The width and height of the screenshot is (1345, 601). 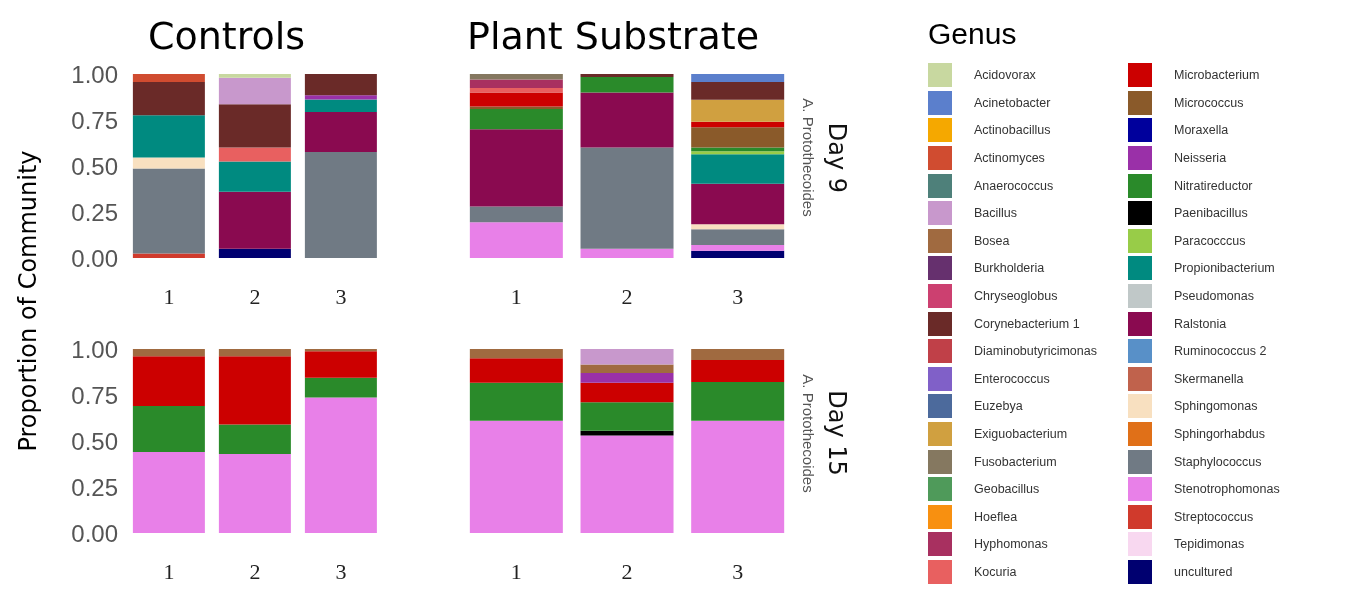 What do you see at coordinates (1227, 489) in the screenshot?
I see `legend-label: Stenotrophomonas` at bounding box center [1227, 489].